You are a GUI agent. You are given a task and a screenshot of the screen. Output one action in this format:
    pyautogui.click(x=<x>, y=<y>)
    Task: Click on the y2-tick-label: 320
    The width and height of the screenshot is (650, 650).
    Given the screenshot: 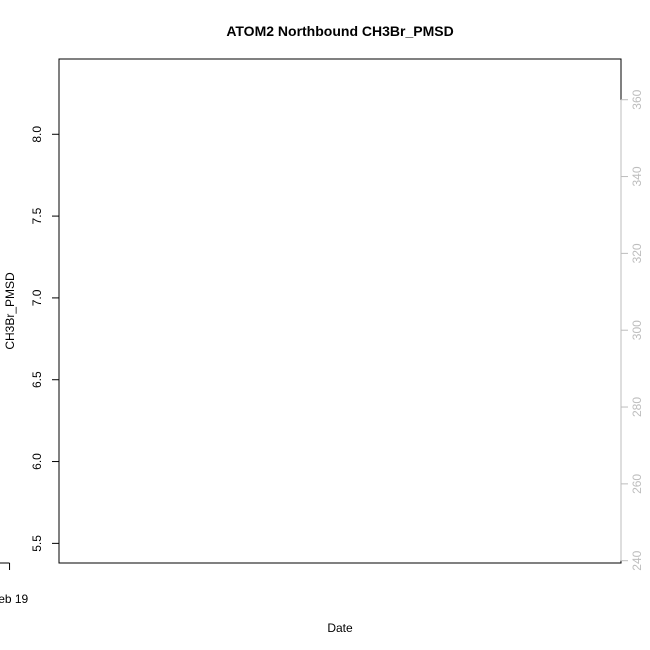 What is the action you would take?
    pyautogui.click(x=637, y=253)
    